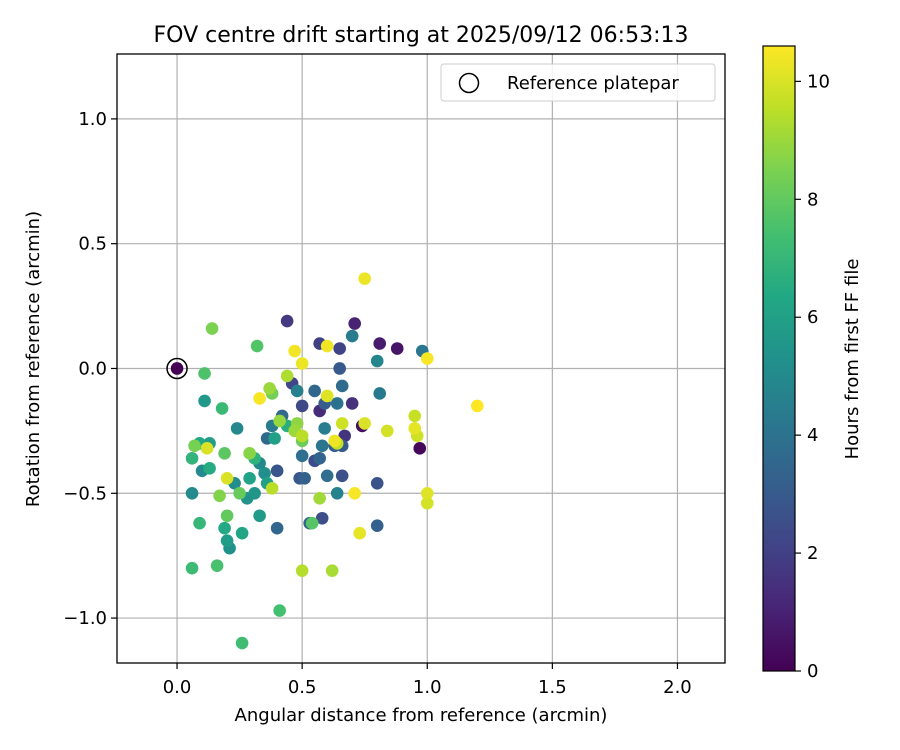  Describe the element at coordinates (85, 618) in the screenshot. I see `y-tick-label-0: −1.0` at that location.